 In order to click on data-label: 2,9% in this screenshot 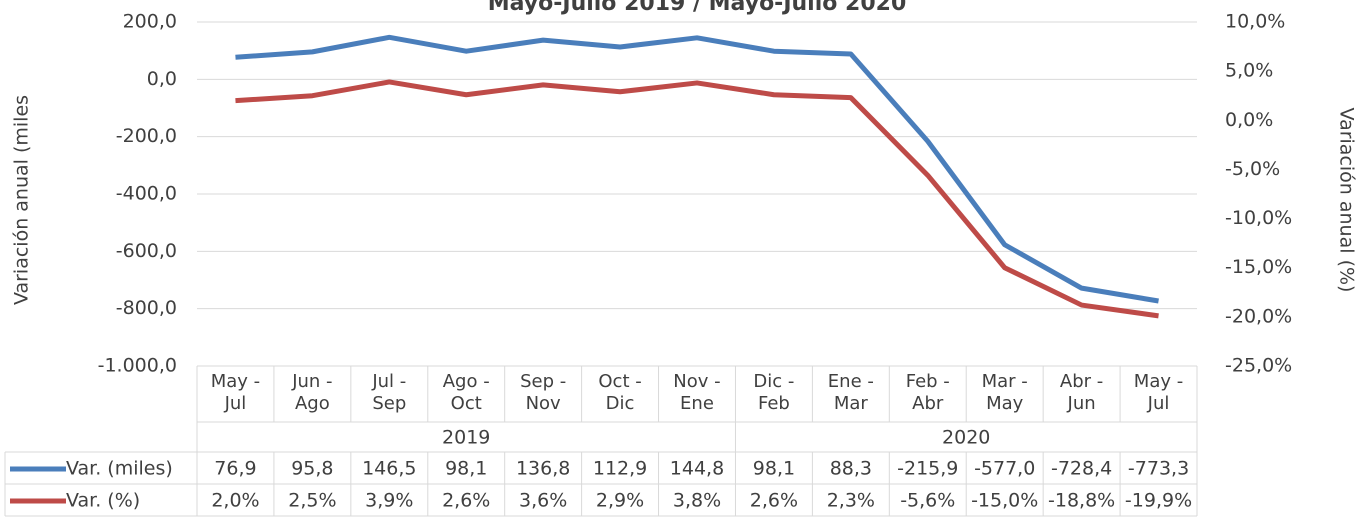, I will do `click(620, 501)`.